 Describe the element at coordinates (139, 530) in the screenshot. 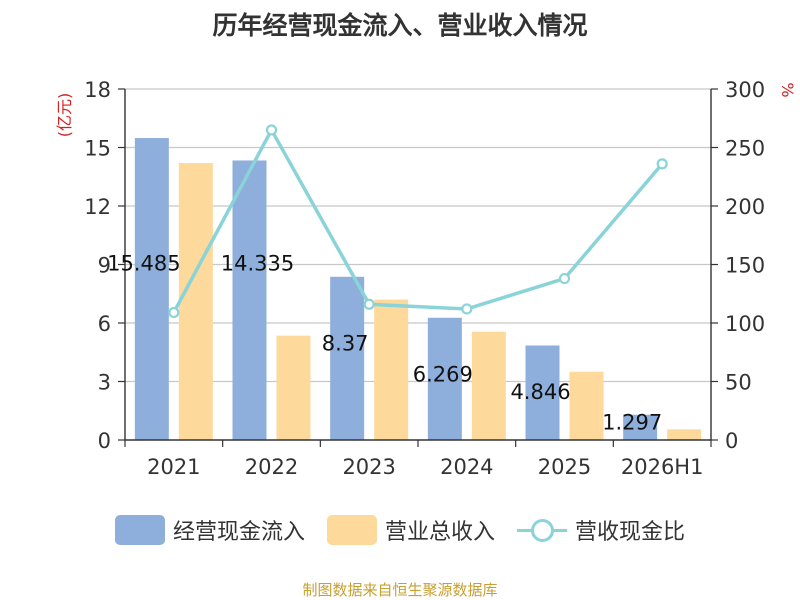

I see `legend-swatch-cash-inflow` at that location.